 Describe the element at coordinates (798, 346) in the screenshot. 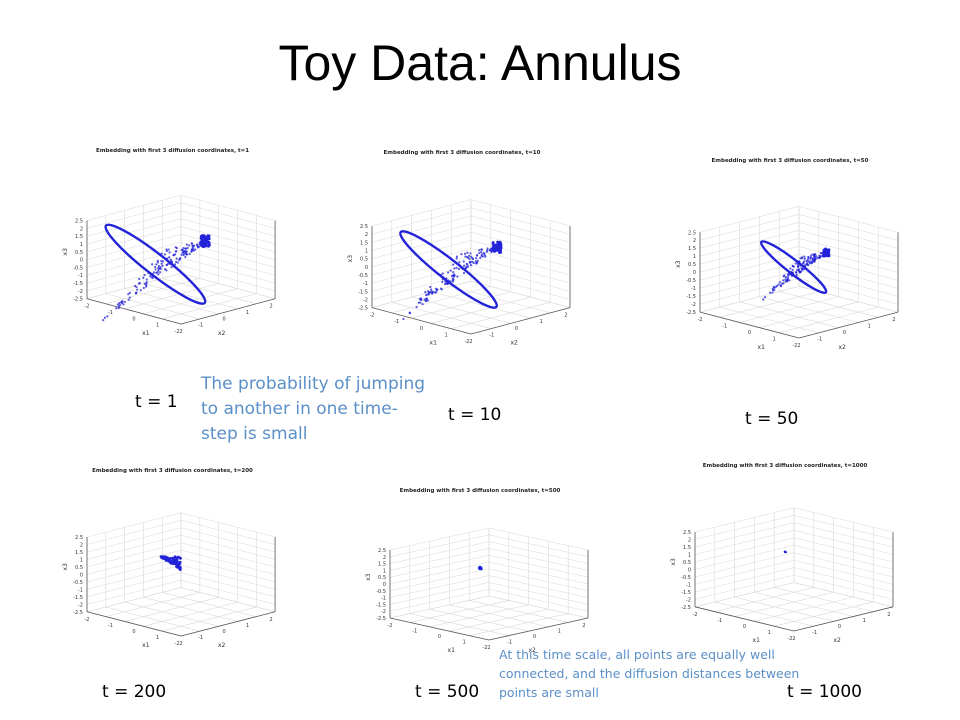

I see `x1-tick-label: 2` at that location.